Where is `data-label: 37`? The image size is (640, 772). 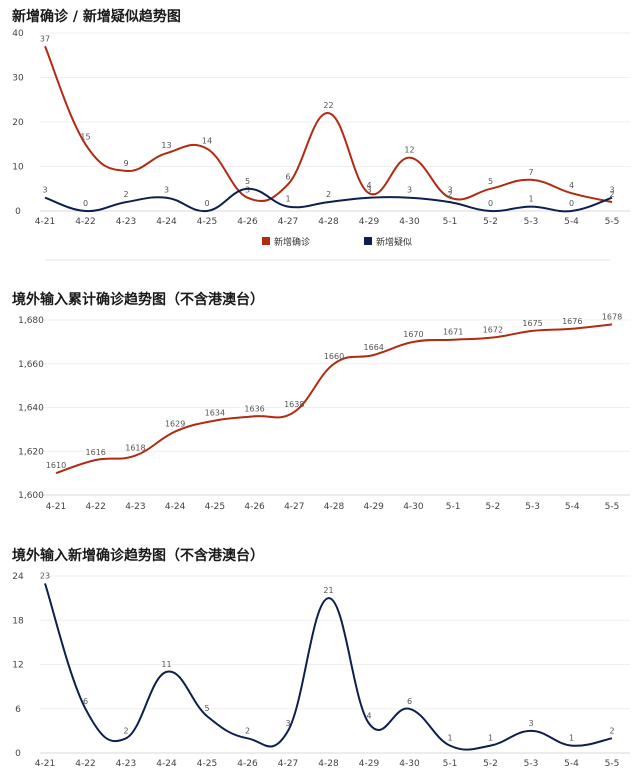
data-label: 37 is located at coordinates (45, 38).